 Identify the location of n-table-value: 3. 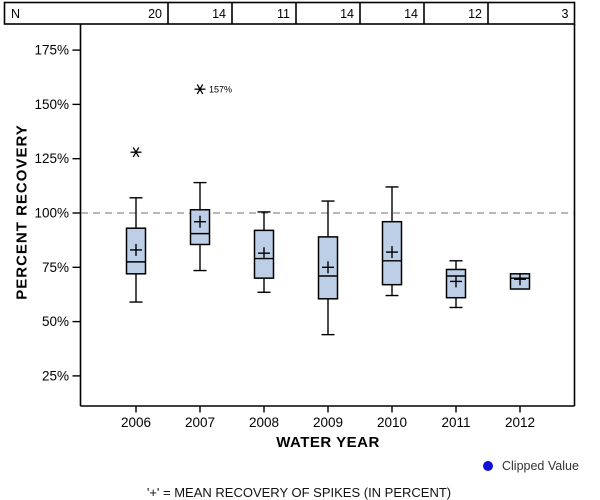
(565, 14).